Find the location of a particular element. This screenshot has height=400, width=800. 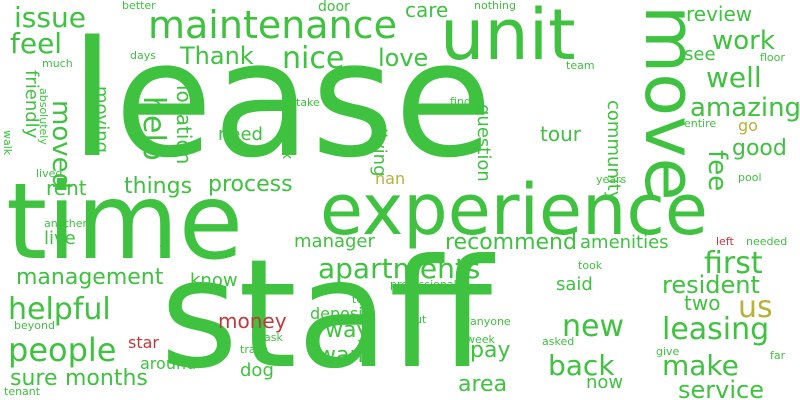

word-needed: needed is located at coordinates (767, 241).